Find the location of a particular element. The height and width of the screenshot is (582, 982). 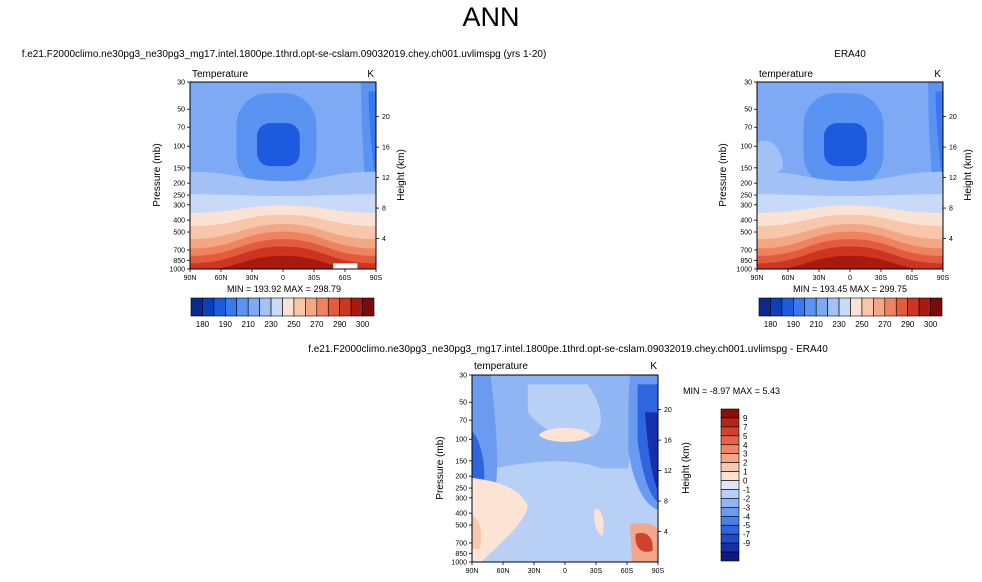

panel-obs-left-label: temperature is located at coordinates (786, 74).